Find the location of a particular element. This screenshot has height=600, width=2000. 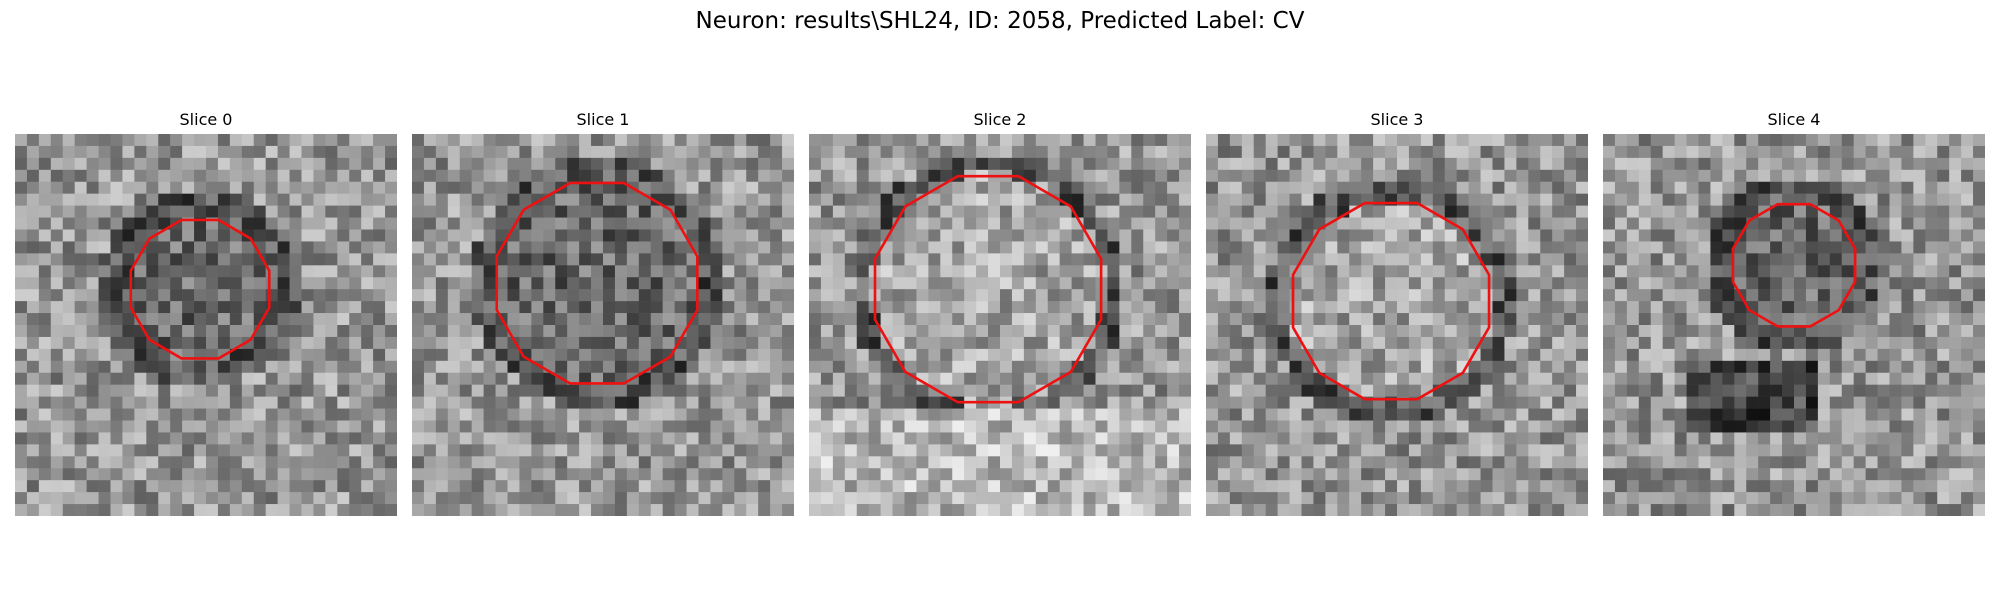

slice-title: Slice 4 is located at coordinates (1794, 119).